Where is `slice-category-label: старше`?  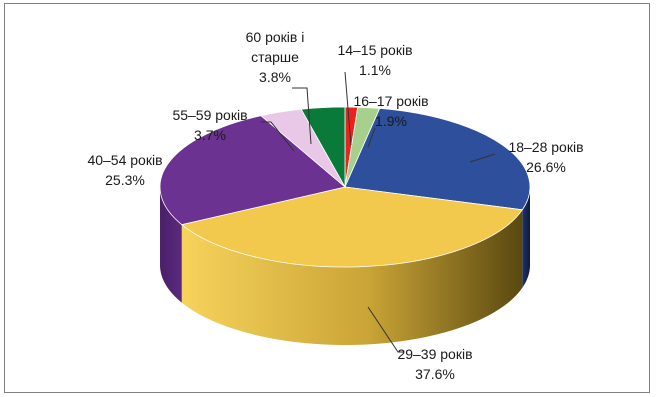
slice-category-label: старше is located at coordinates (275, 57).